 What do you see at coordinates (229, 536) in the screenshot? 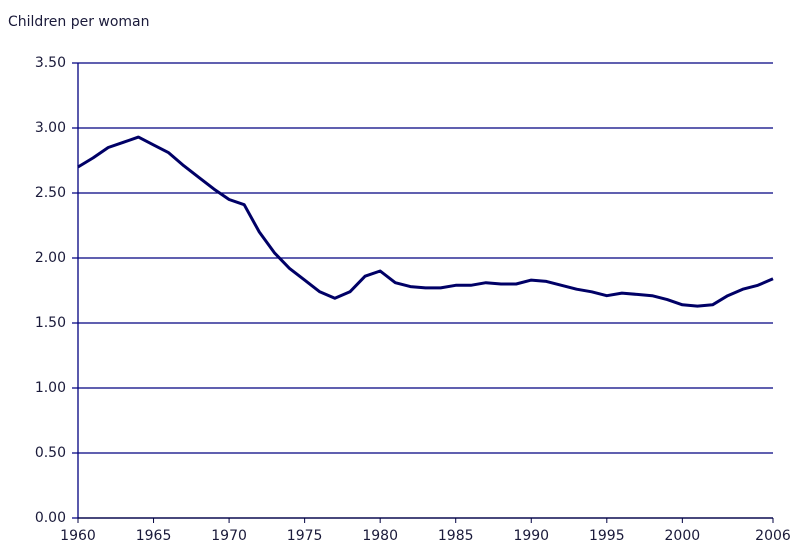
I see `x-tick-label: 1970` at bounding box center [229, 536].